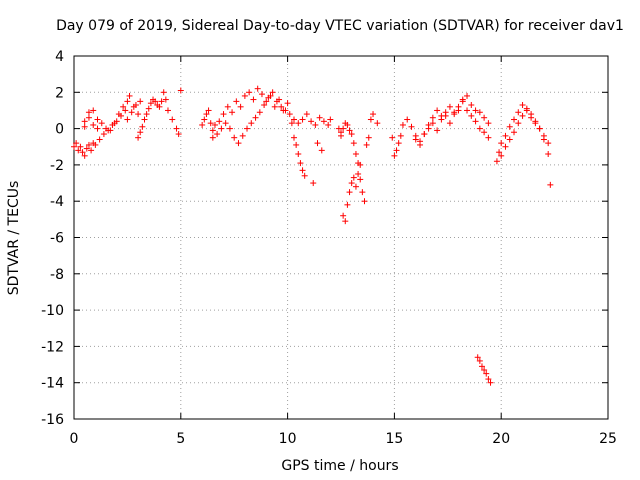  Describe the element at coordinates (57, 239) in the screenshot. I see `y-tick-label: -6` at that location.